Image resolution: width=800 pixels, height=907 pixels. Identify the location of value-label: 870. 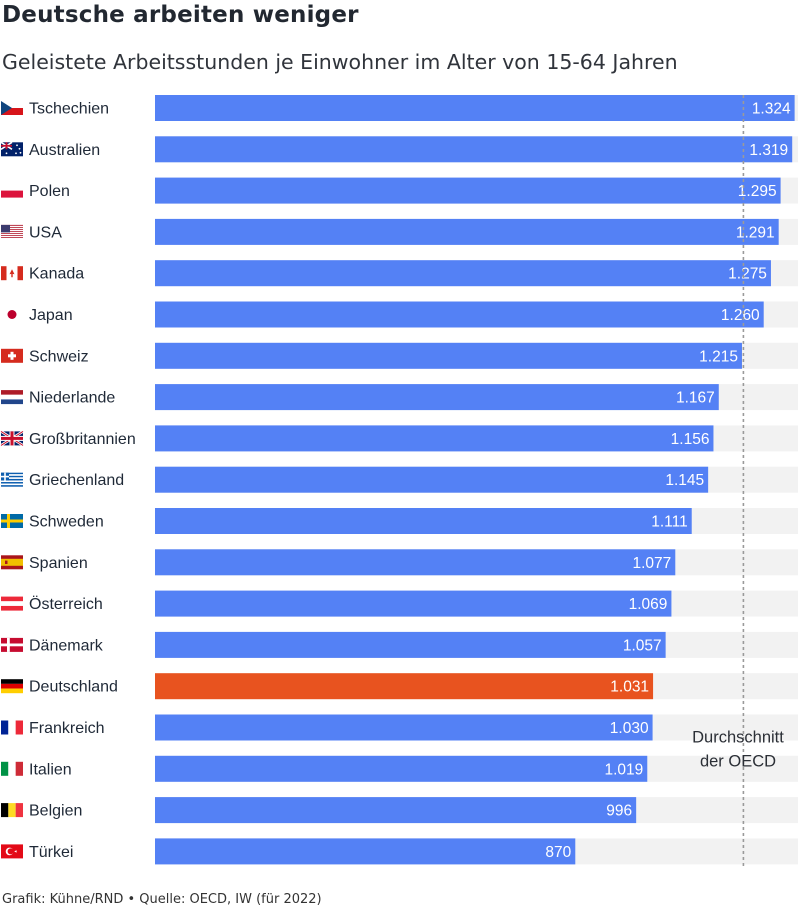
(558, 852).